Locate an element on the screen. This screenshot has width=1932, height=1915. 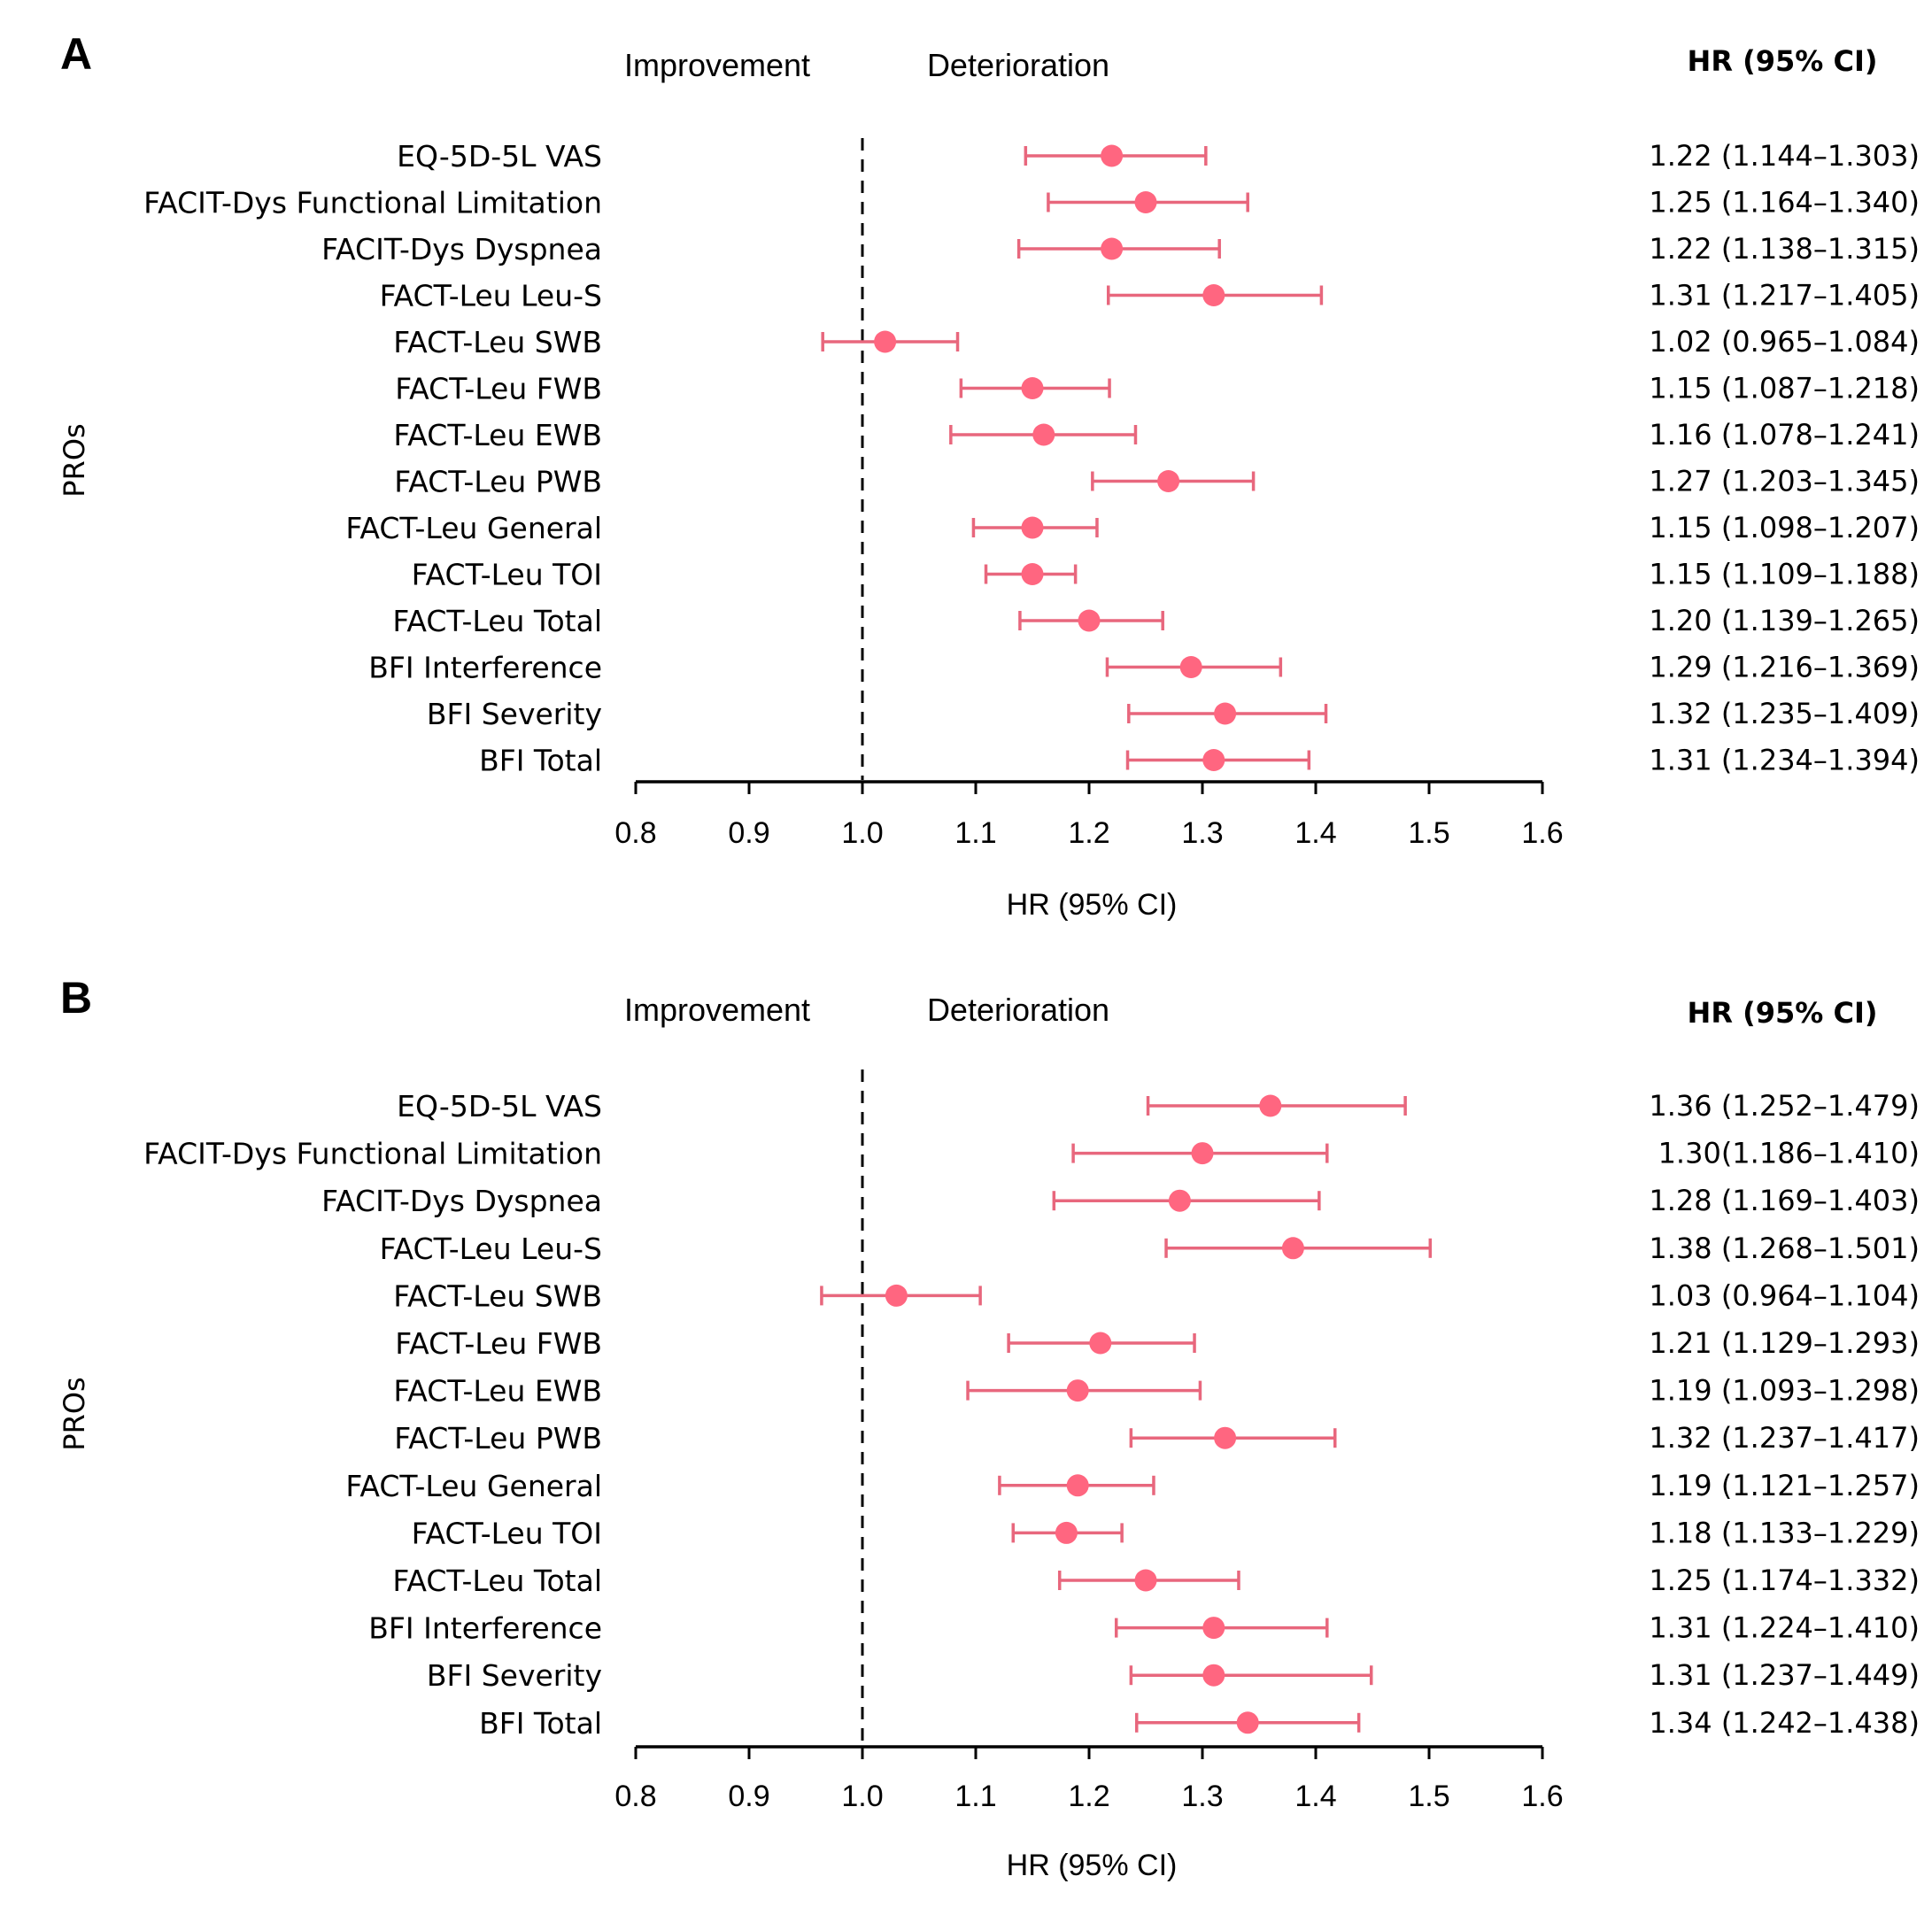
row-label: FACT-Leu General is located at coordinates (473, 1486).